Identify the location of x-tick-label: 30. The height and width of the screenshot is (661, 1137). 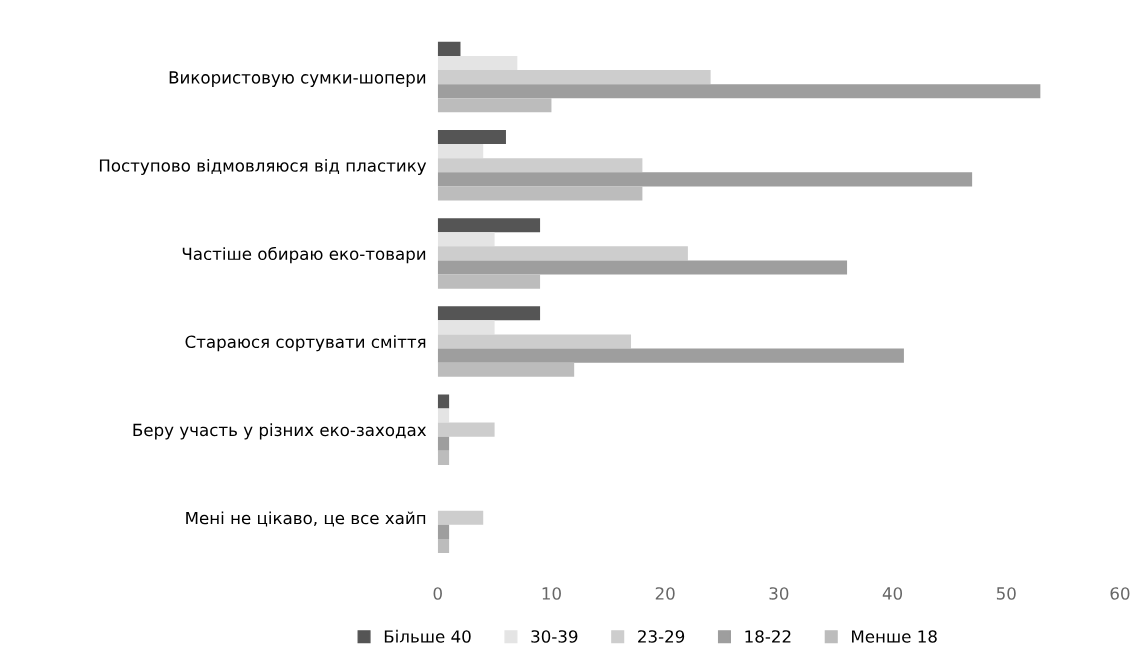
(779, 593).